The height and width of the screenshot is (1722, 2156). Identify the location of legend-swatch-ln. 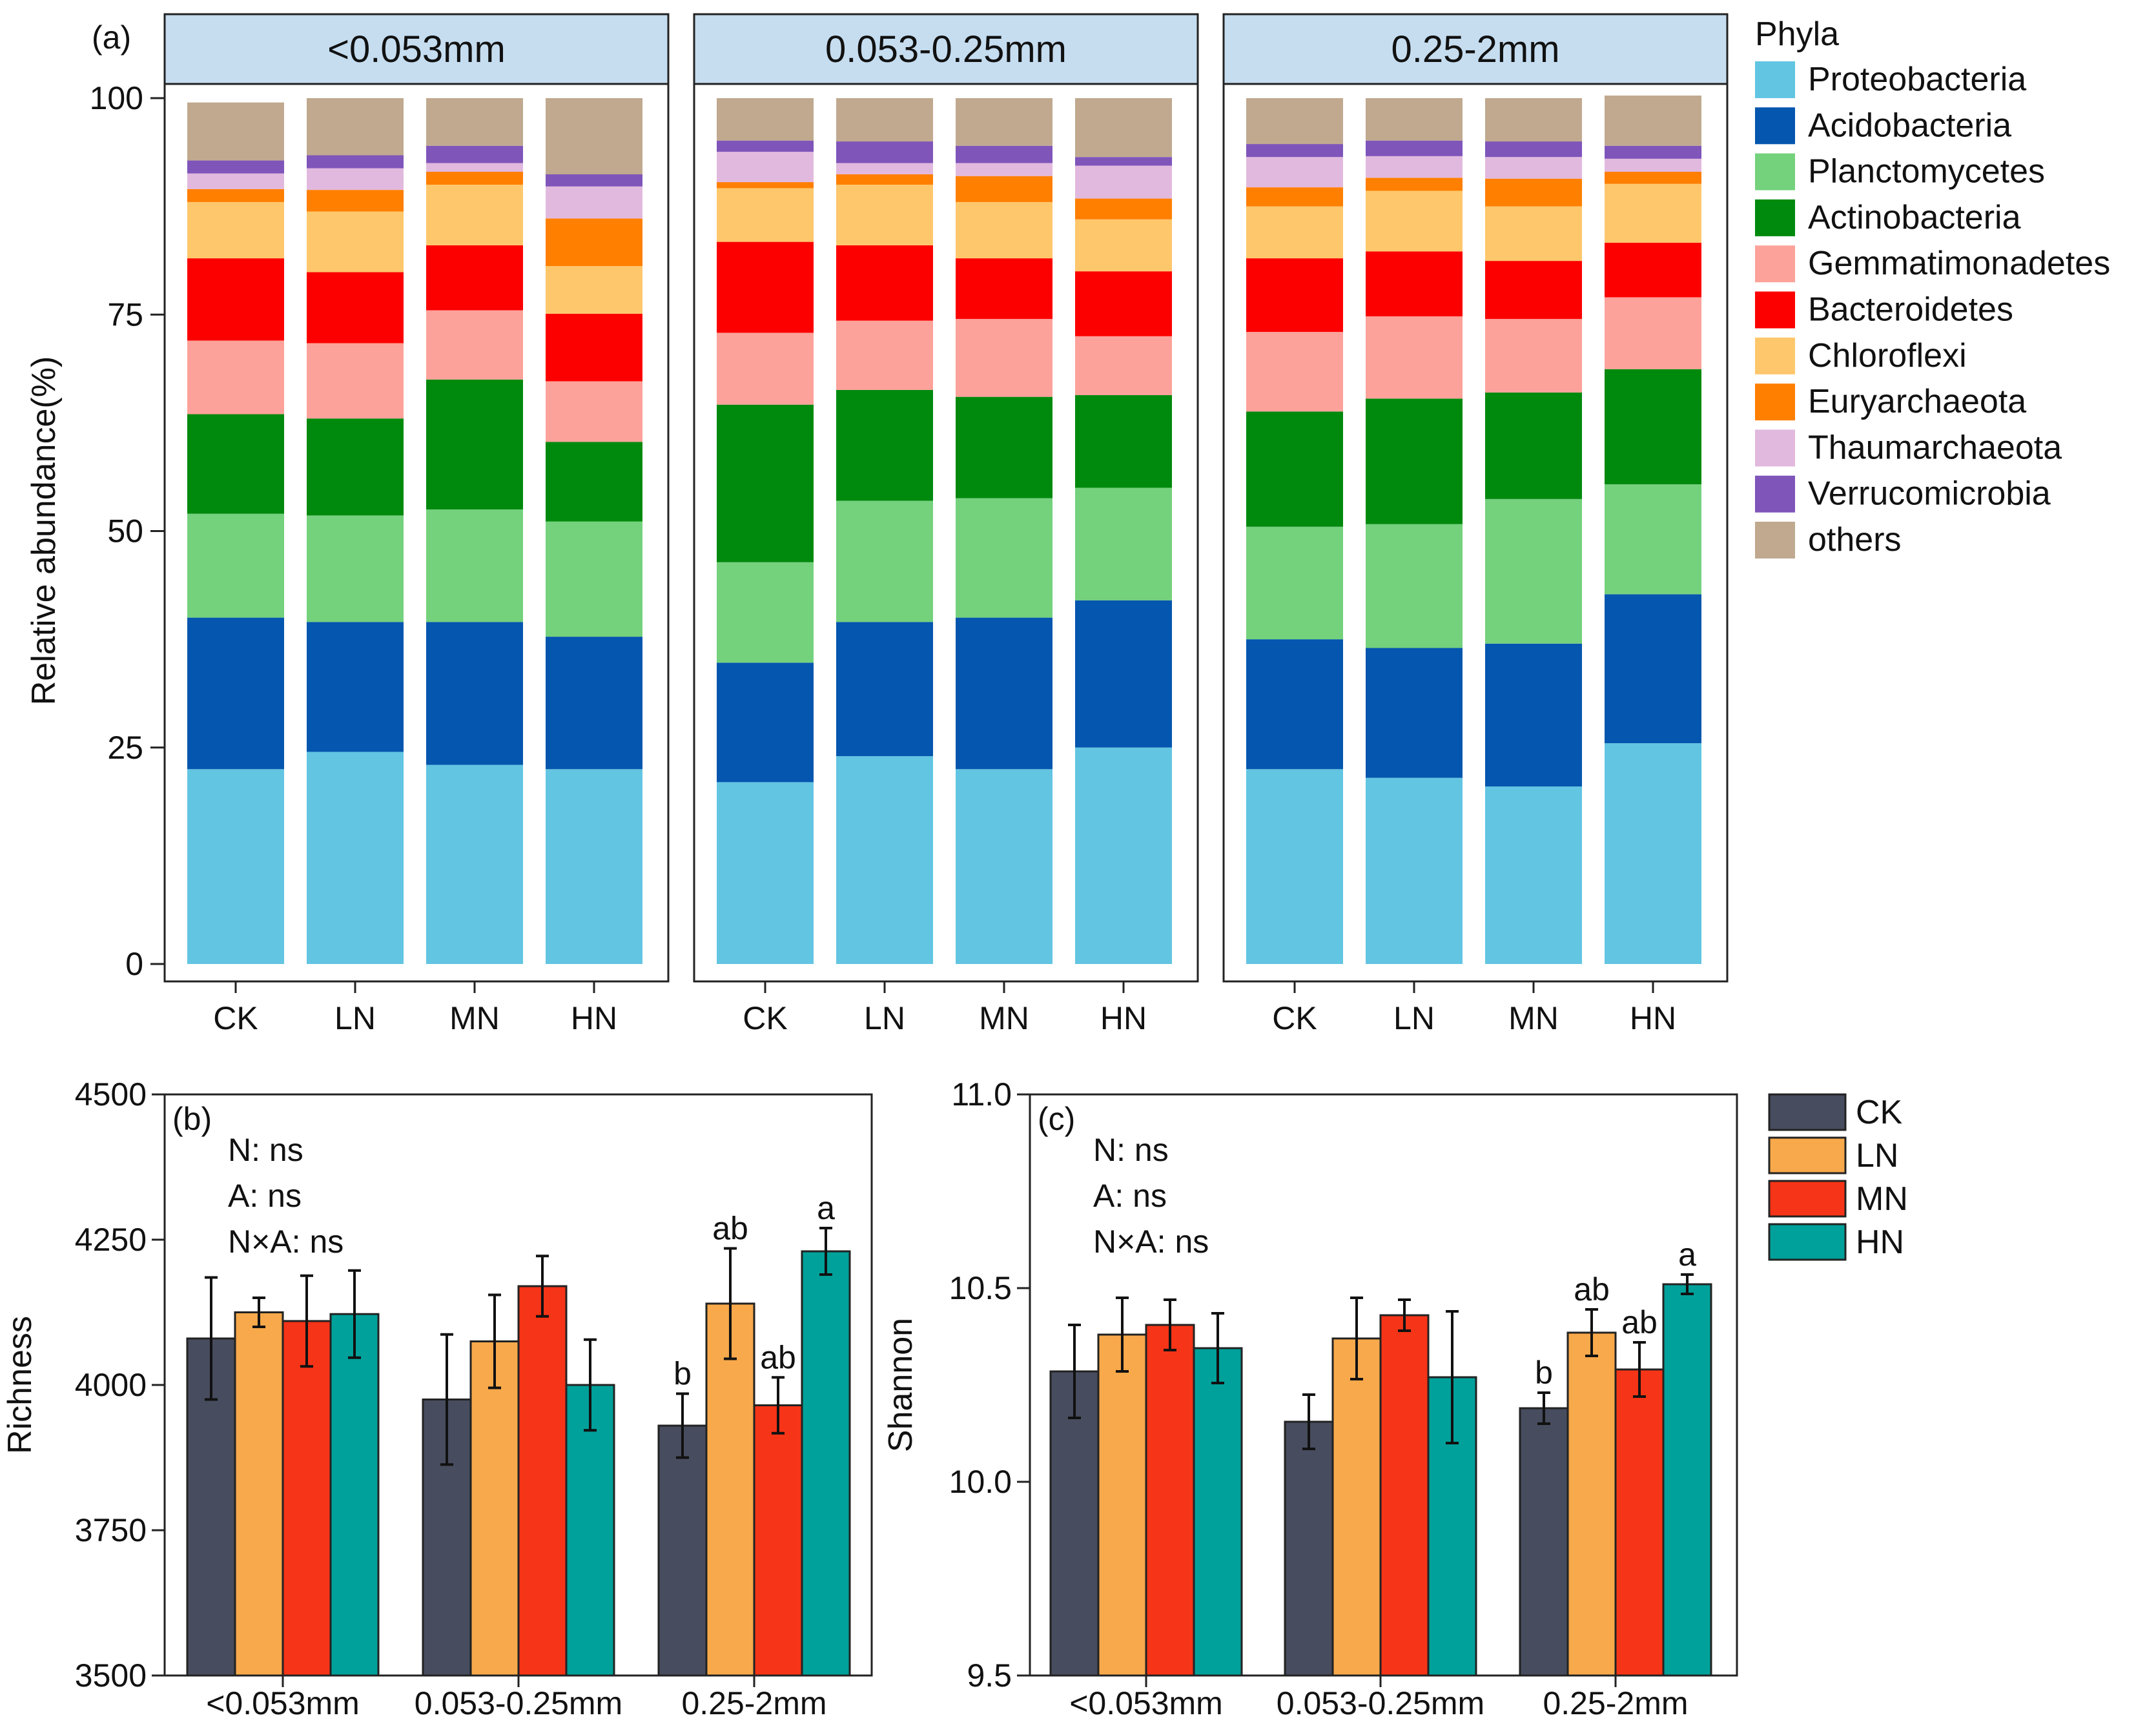
(1807, 1155).